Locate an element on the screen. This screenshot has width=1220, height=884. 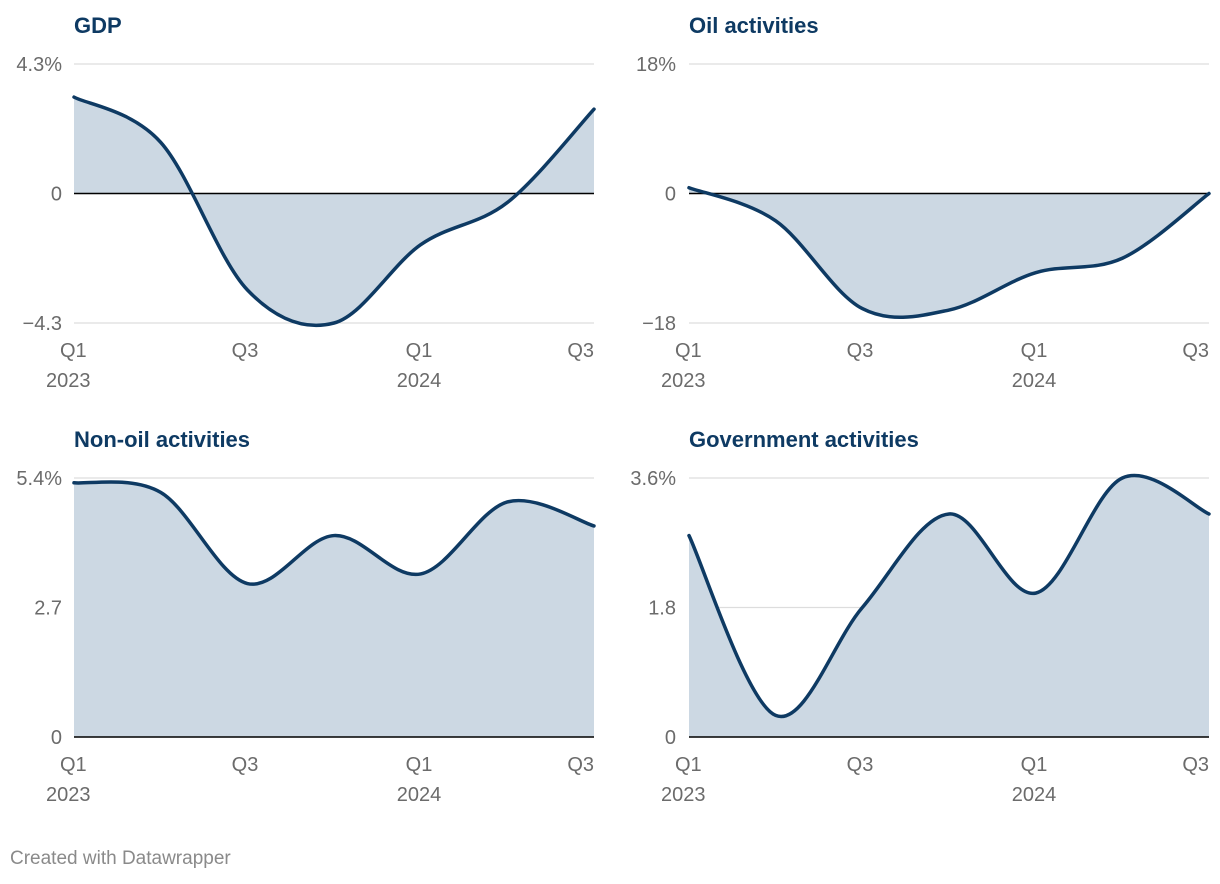
y-tick-label: −4.3 is located at coordinates (42, 324).